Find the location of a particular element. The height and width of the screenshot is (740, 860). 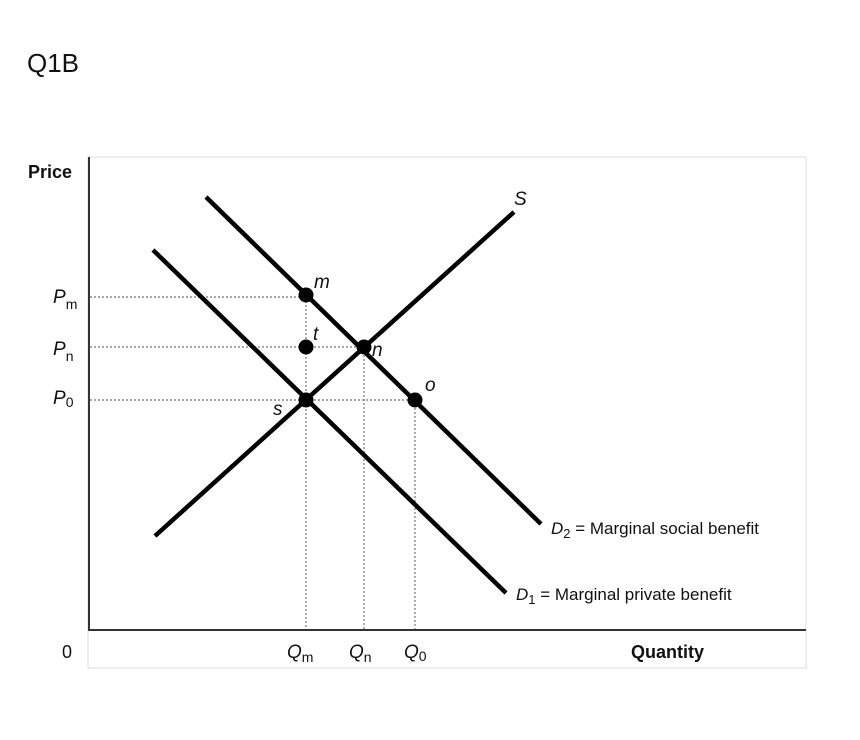

quantity-label-qm: Qm is located at coordinates (300, 653).